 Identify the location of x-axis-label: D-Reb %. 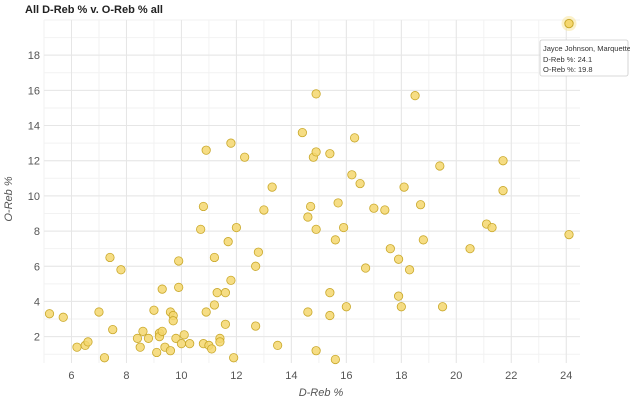
(321, 393).